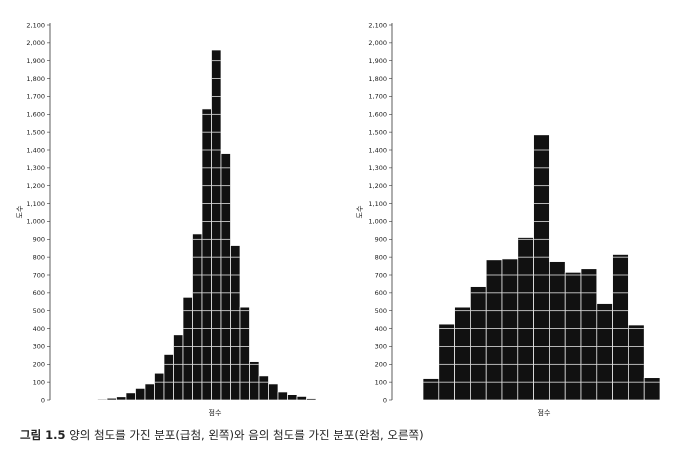  I want to click on y-tick-label: 1,500, so click(377, 132).